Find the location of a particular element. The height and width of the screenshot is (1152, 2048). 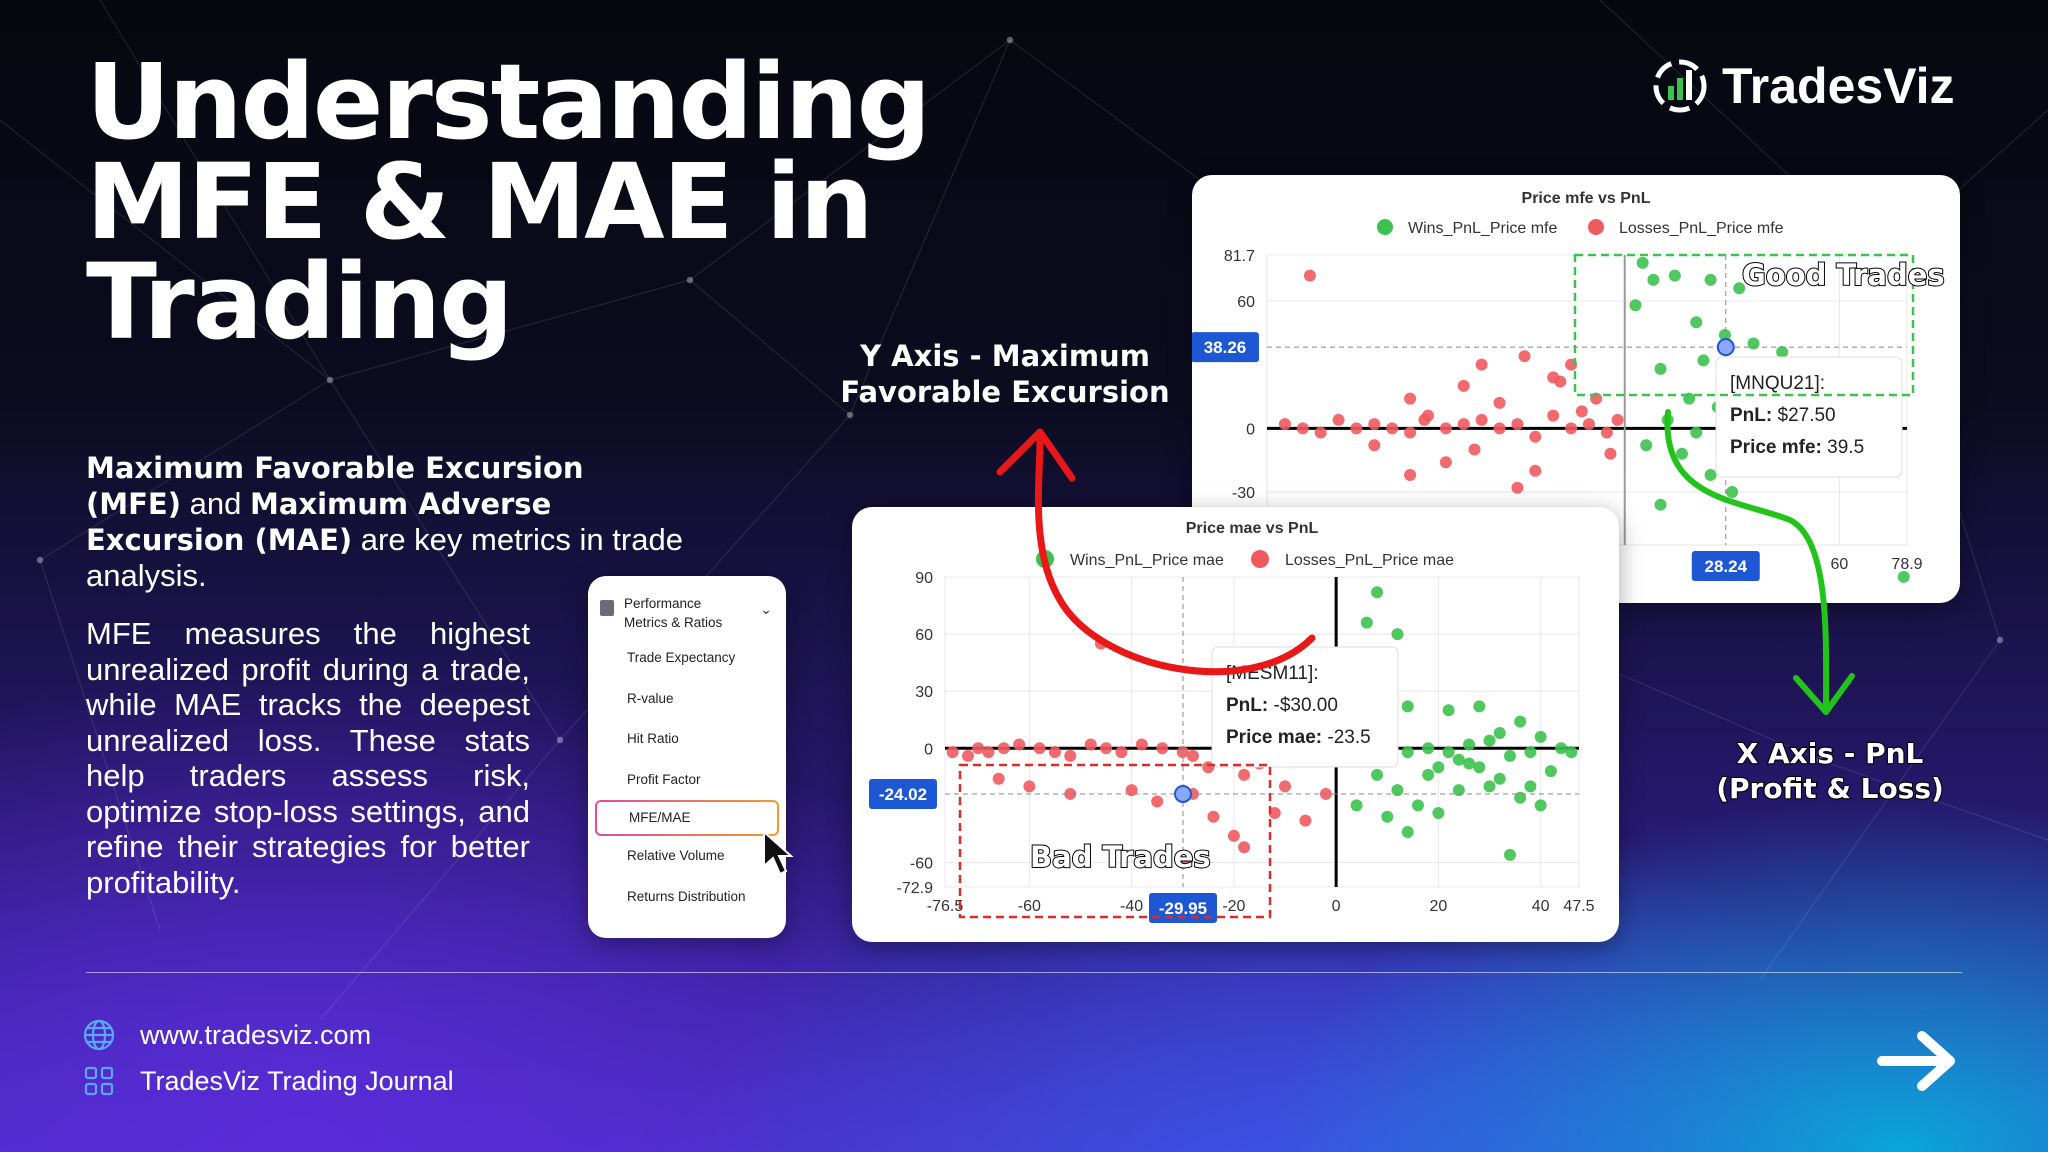

x-tick-label: 40 is located at coordinates (1541, 906).